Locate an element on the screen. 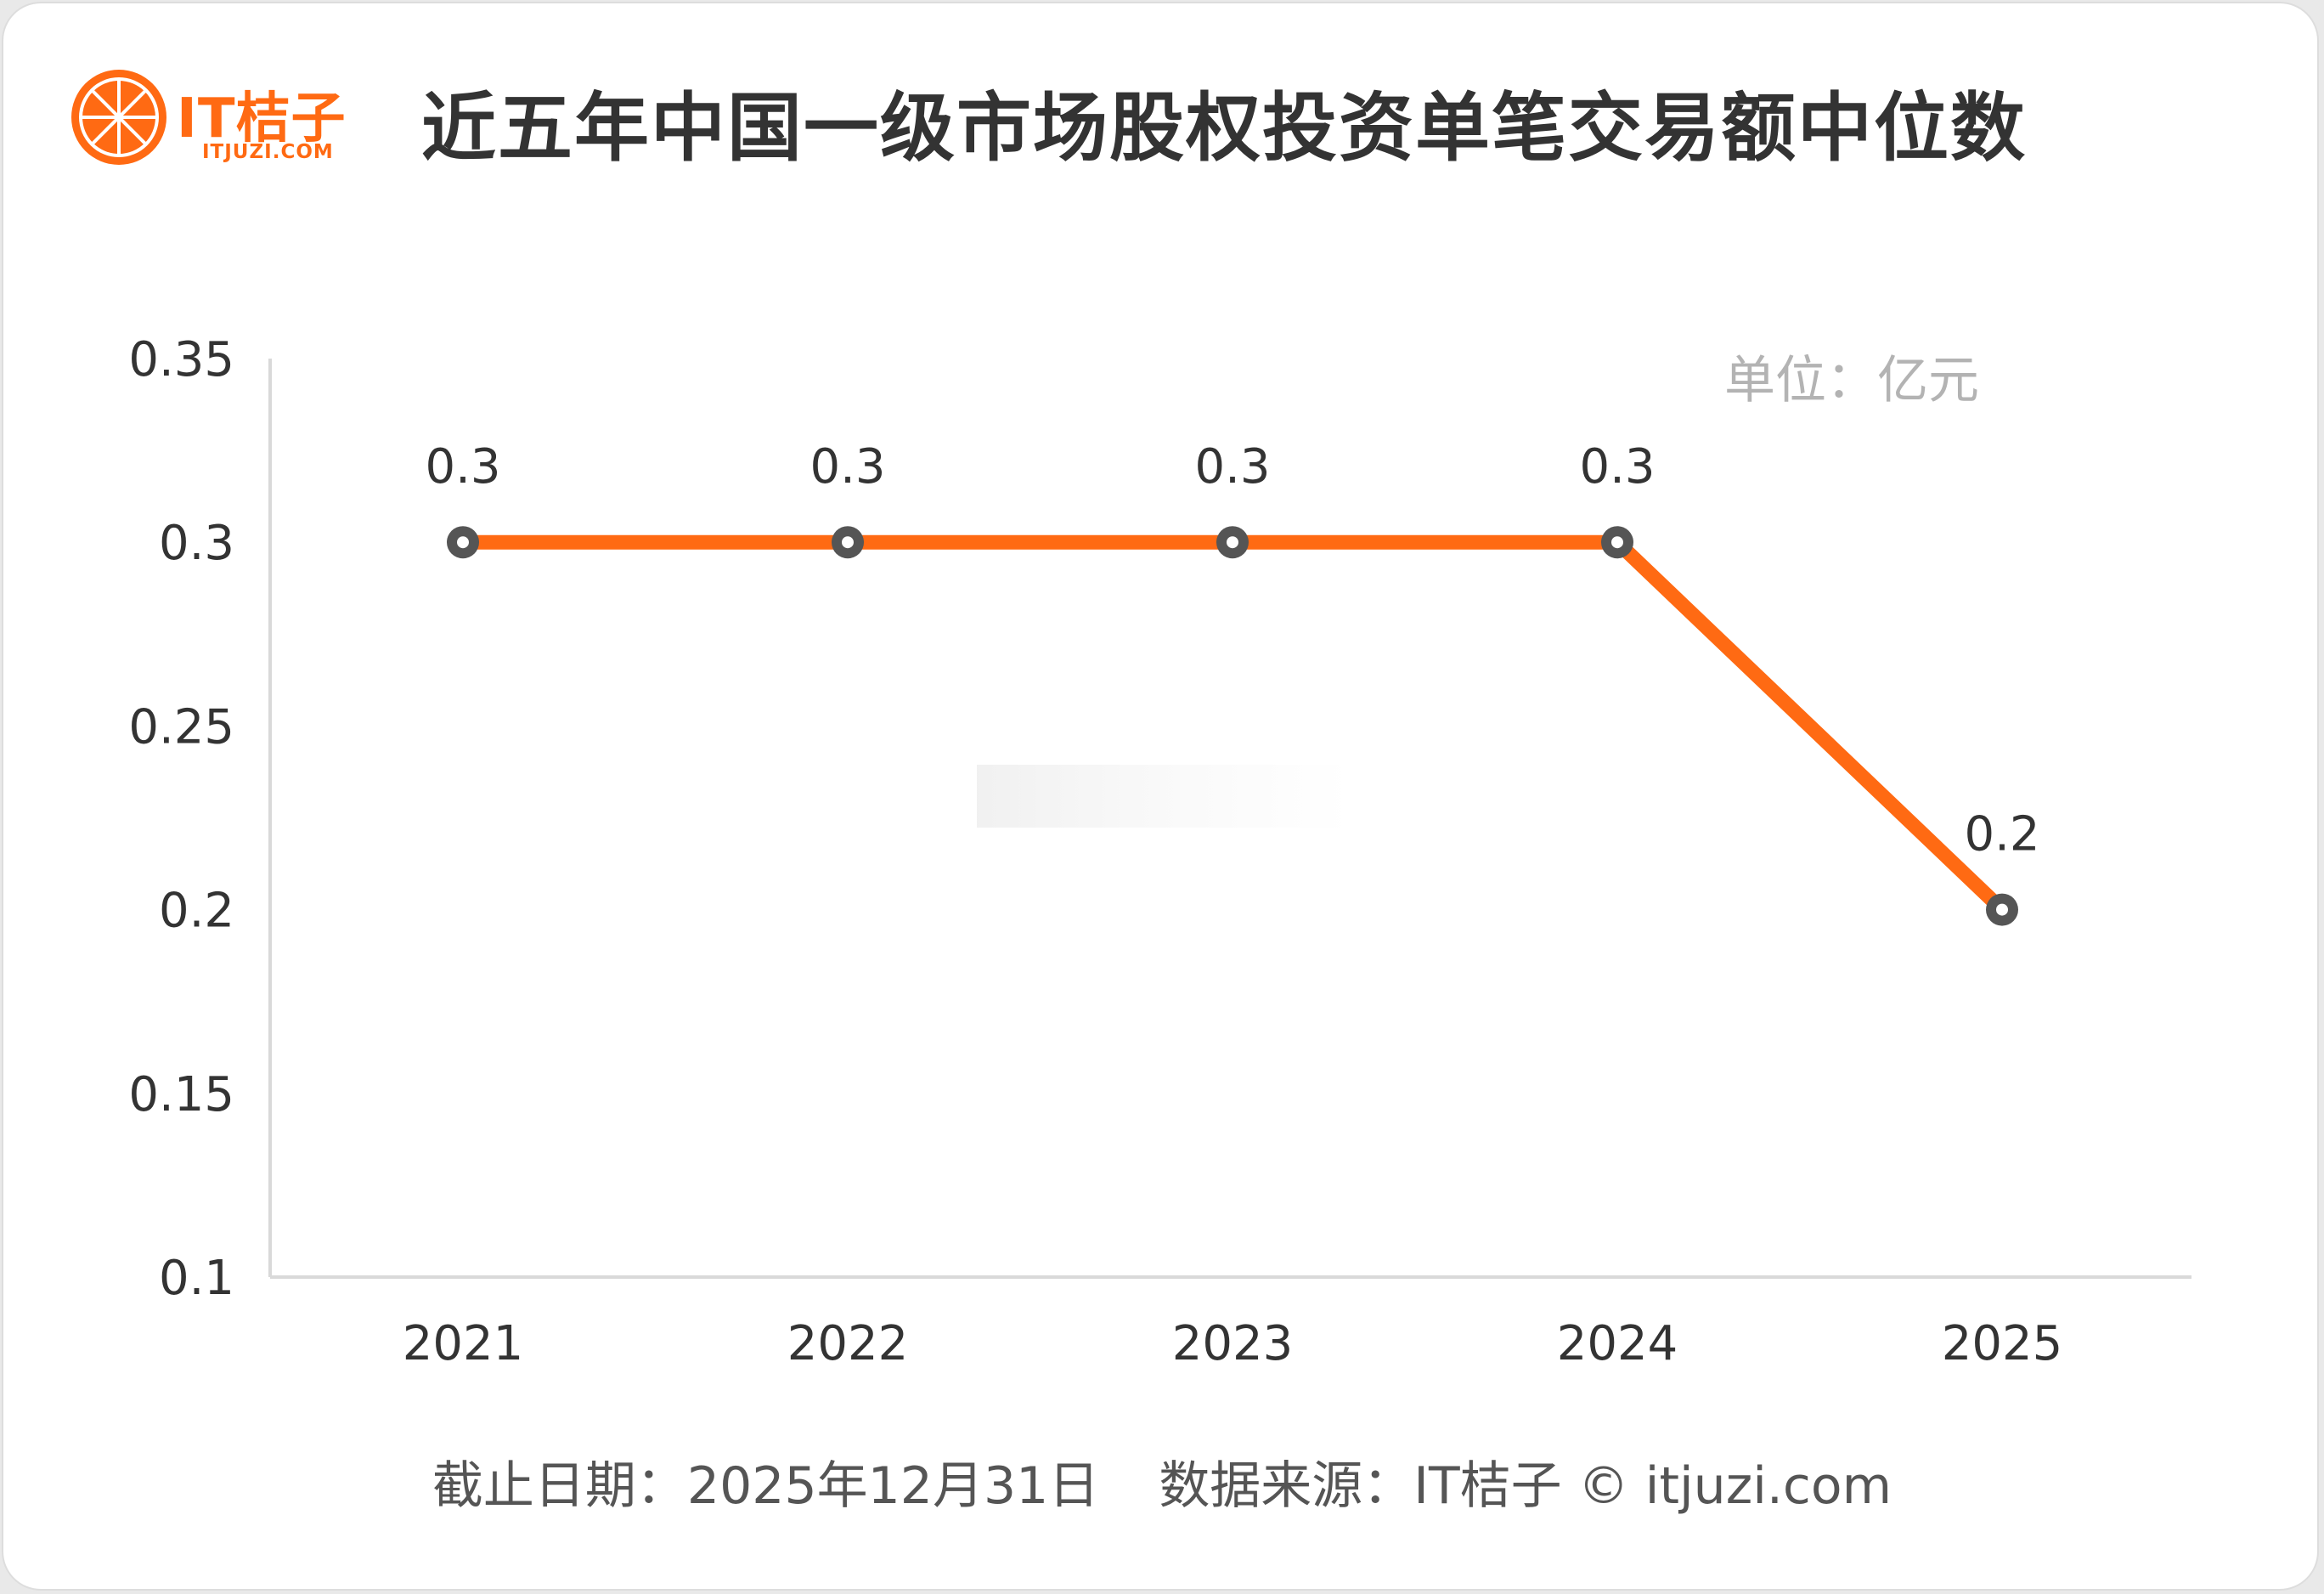 The image size is (2324, 1594). x-tick-label: 2021 is located at coordinates (464, 1343).